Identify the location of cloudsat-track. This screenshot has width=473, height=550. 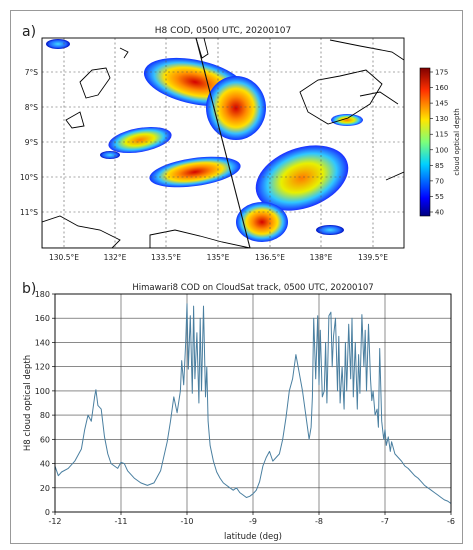
(223, 143).